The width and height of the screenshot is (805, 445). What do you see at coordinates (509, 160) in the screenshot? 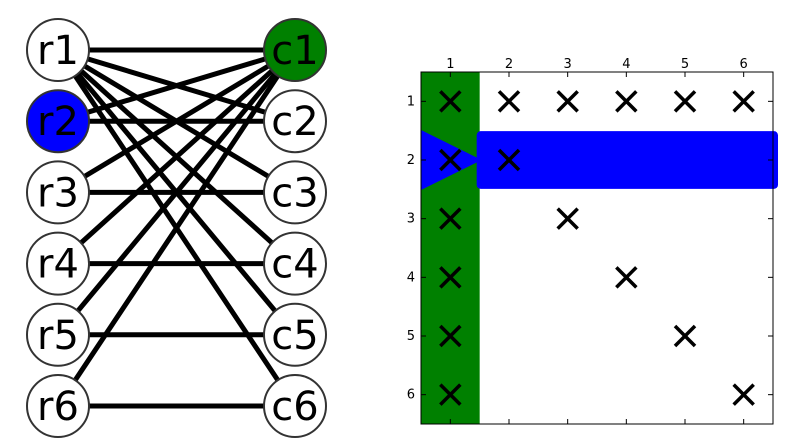
I see `nonzero-mark-r2-c2` at bounding box center [509, 160].